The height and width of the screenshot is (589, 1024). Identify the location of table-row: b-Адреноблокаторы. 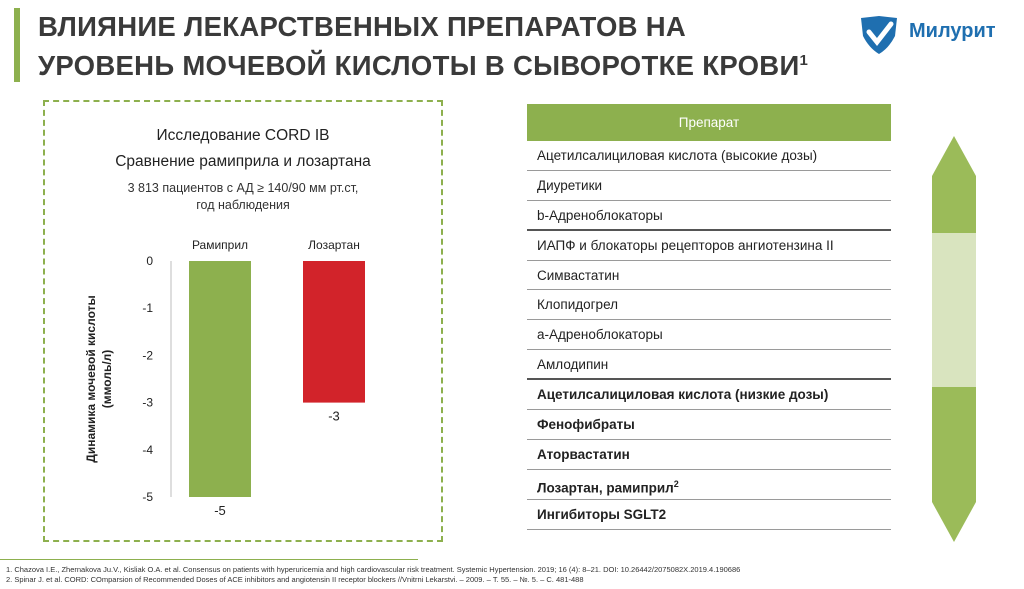
(709, 216).